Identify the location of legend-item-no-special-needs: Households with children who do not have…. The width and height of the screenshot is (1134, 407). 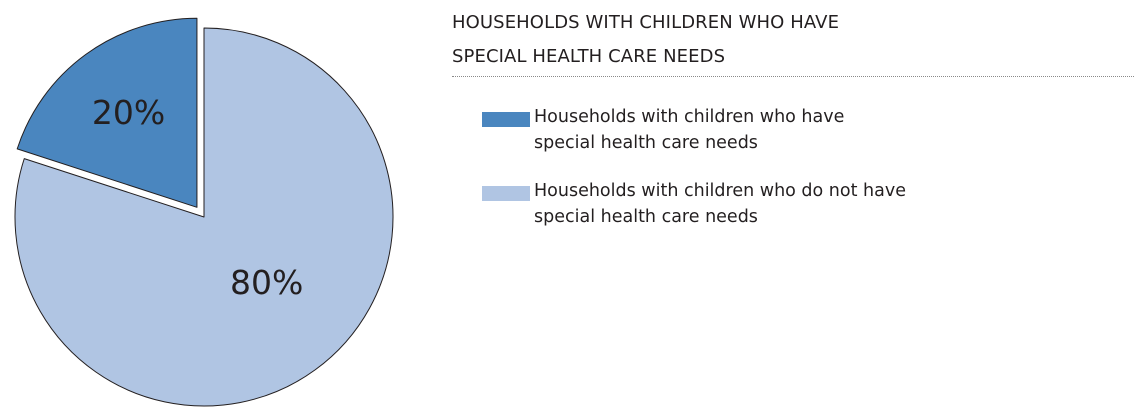
(802, 204).